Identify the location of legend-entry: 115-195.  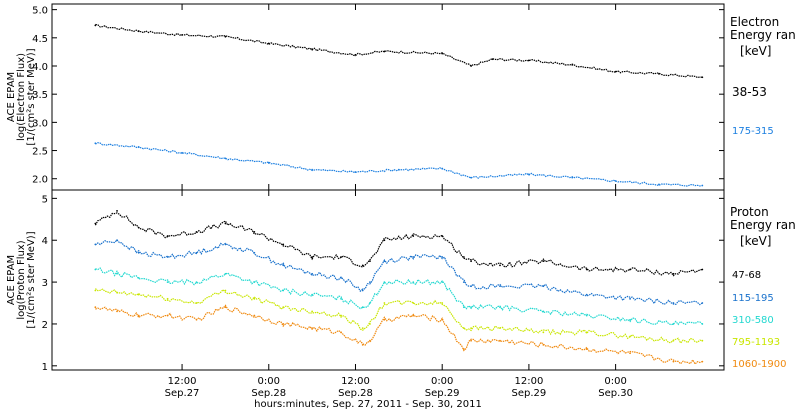
(753, 298).